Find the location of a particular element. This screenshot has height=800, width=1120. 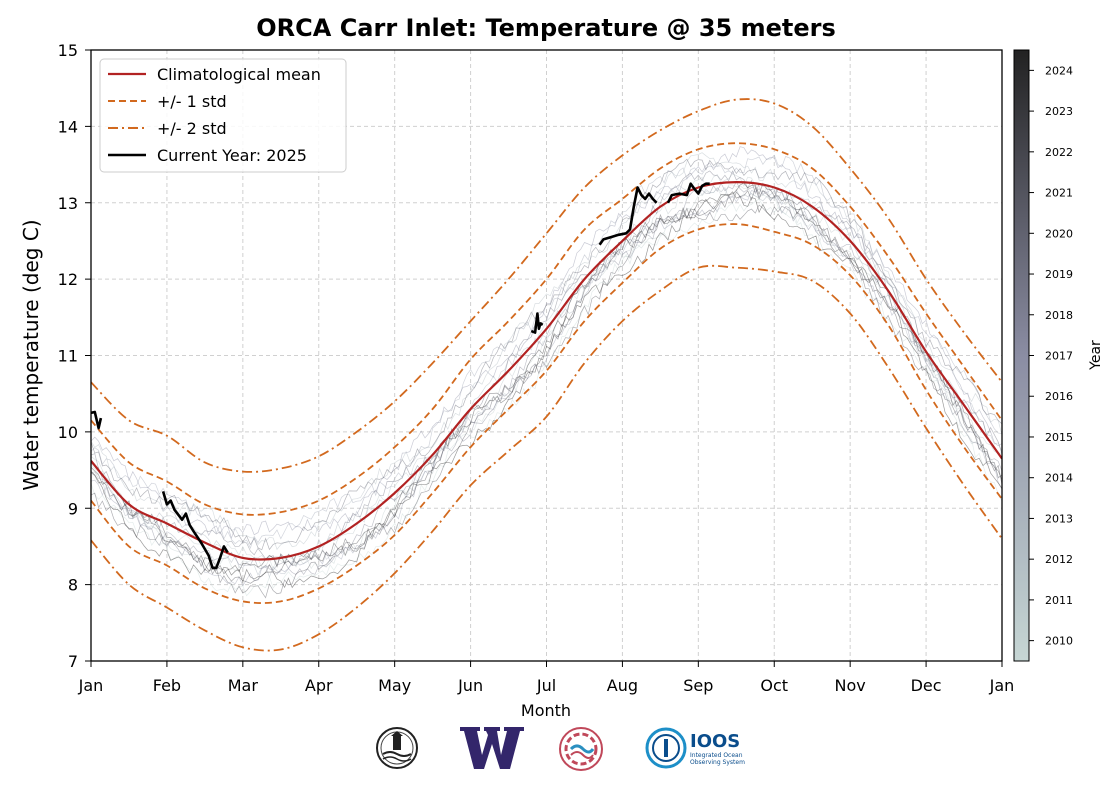

colorbar-tick-label: 2010 is located at coordinates (1059, 641).